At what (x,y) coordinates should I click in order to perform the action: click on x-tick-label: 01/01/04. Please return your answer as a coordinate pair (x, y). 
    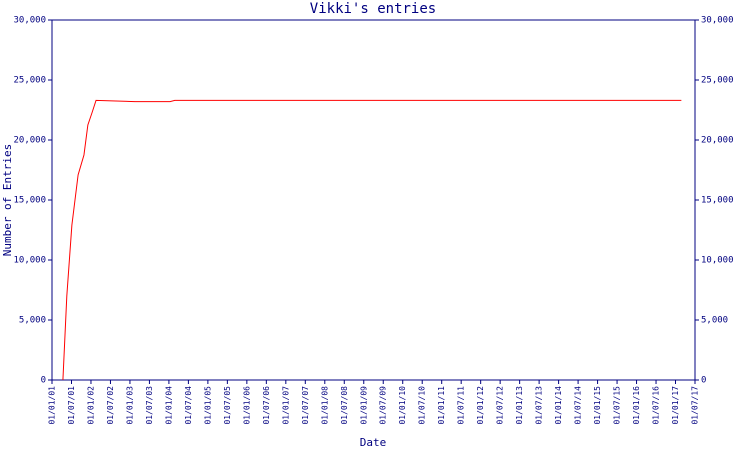
    Looking at the image, I should click on (168, 405).